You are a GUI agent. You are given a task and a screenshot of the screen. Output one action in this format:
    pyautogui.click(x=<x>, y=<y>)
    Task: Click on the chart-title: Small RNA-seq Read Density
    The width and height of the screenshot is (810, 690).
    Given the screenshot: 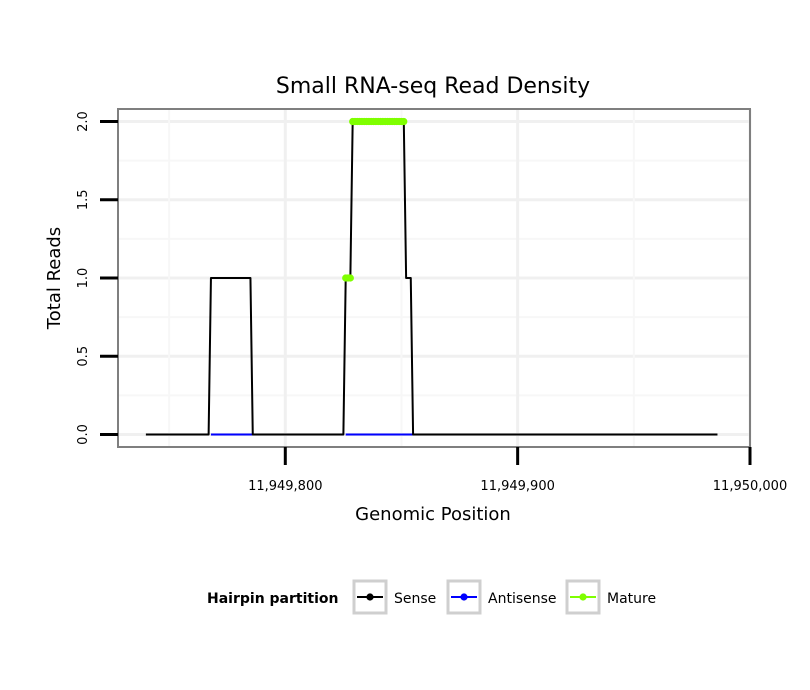 What is the action you would take?
    pyautogui.click(x=433, y=86)
    